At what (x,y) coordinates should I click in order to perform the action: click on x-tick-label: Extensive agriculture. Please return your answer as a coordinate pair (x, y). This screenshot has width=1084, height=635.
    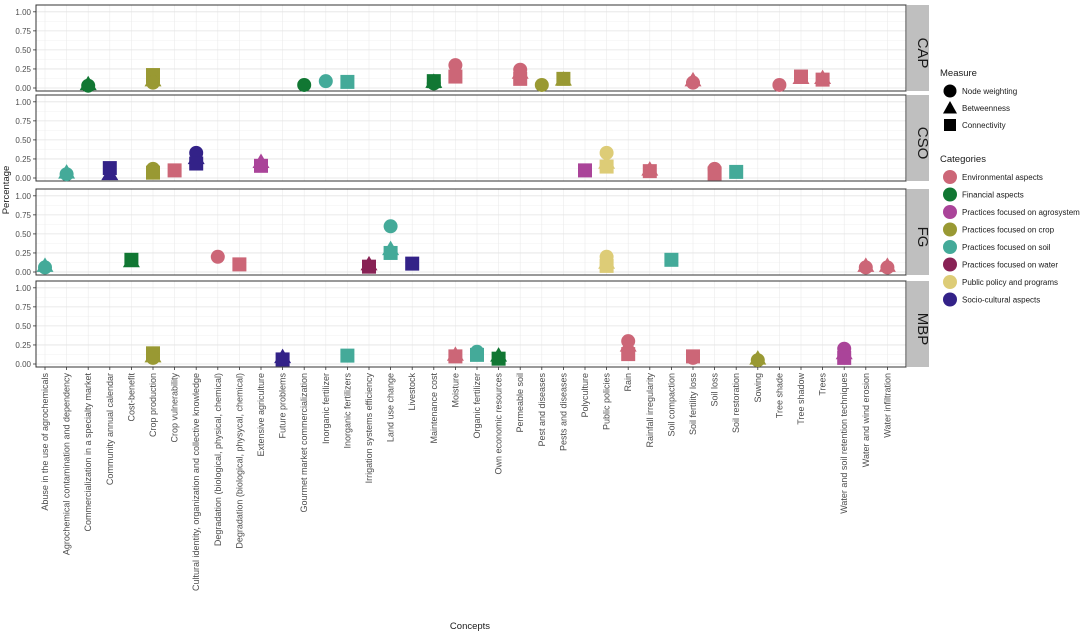
    Looking at the image, I should click on (261, 415).